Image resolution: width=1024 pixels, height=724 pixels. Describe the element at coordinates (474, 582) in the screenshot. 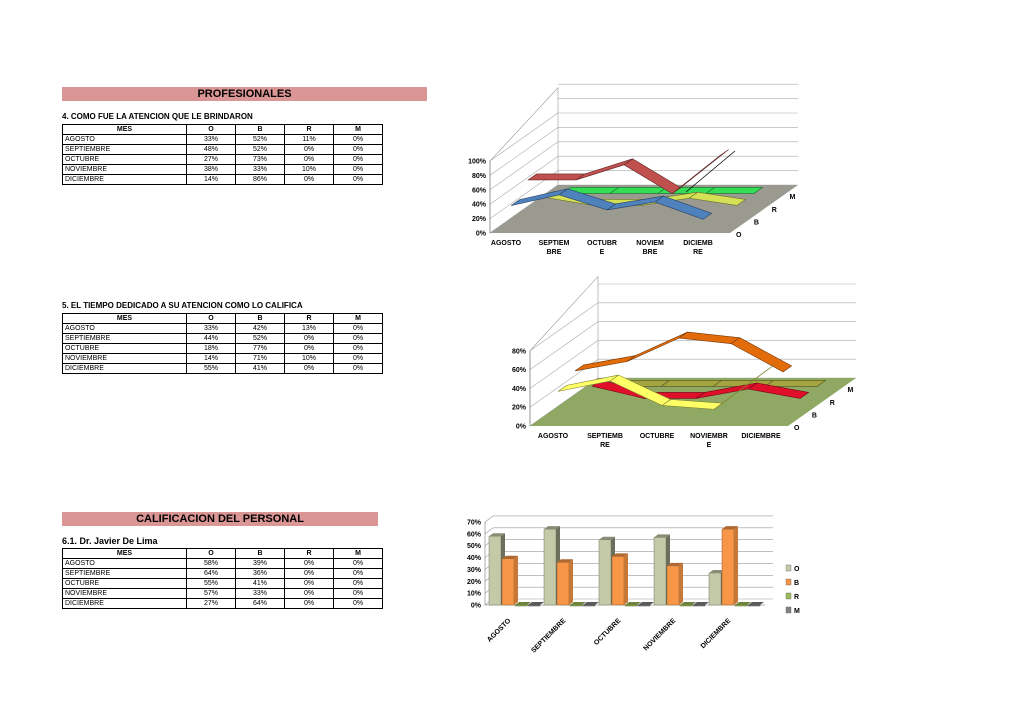

I see `y-tick-label: 20%` at that location.